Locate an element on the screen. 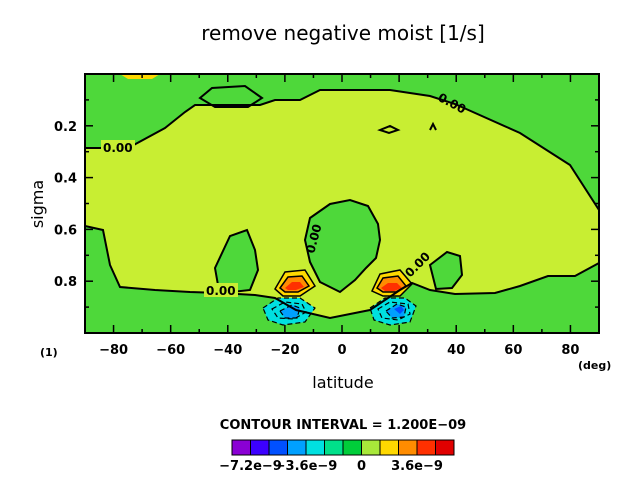 The width and height of the screenshot is (642, 495). chart-title: remove negative moist [1/s] is located at coordinates (343, 33).